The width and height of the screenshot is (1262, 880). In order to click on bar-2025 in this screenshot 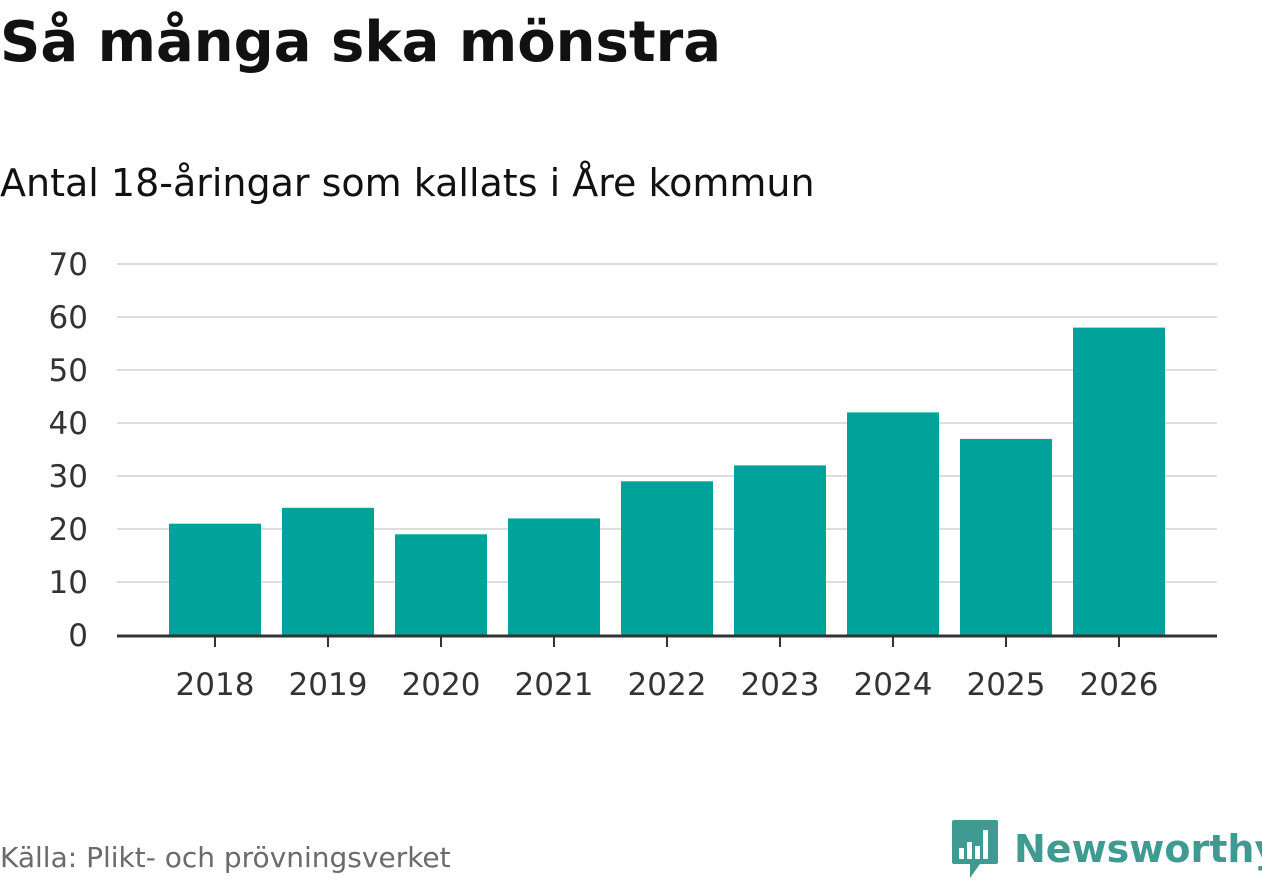, I will do `click(1006, 536)`.